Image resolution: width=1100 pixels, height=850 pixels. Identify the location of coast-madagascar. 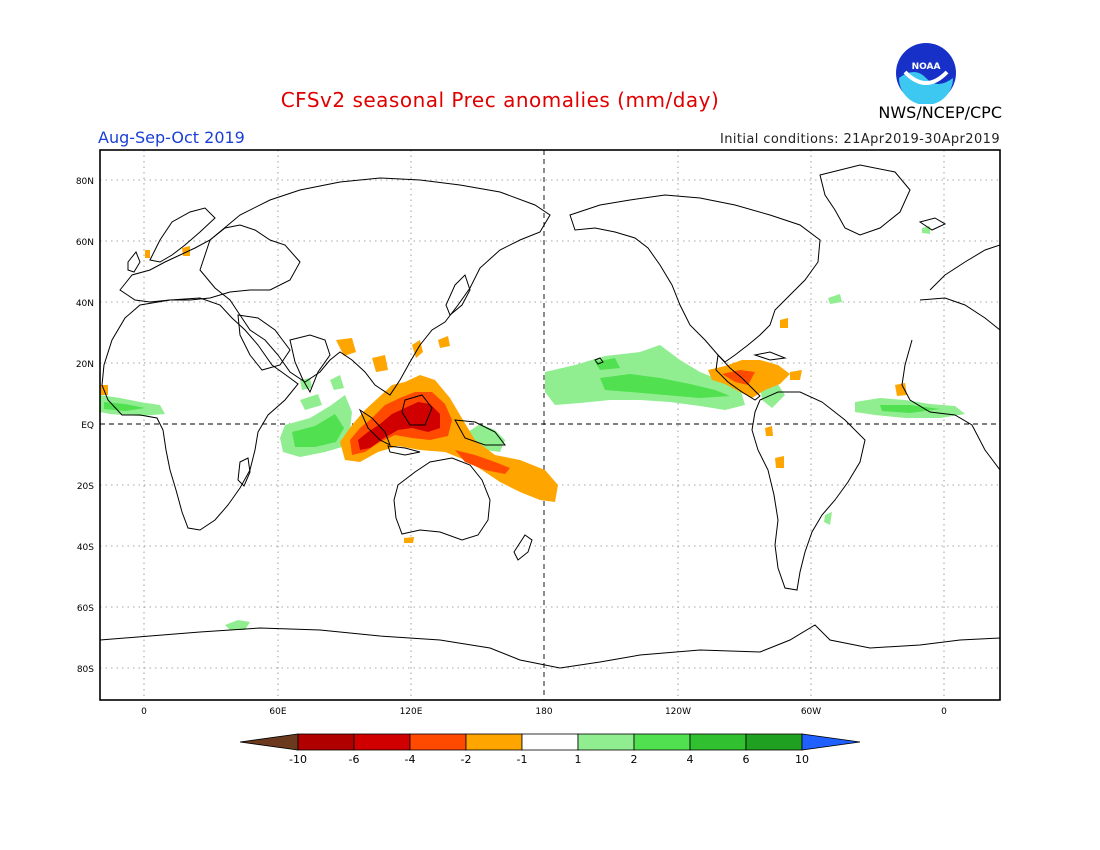
(244, 472).